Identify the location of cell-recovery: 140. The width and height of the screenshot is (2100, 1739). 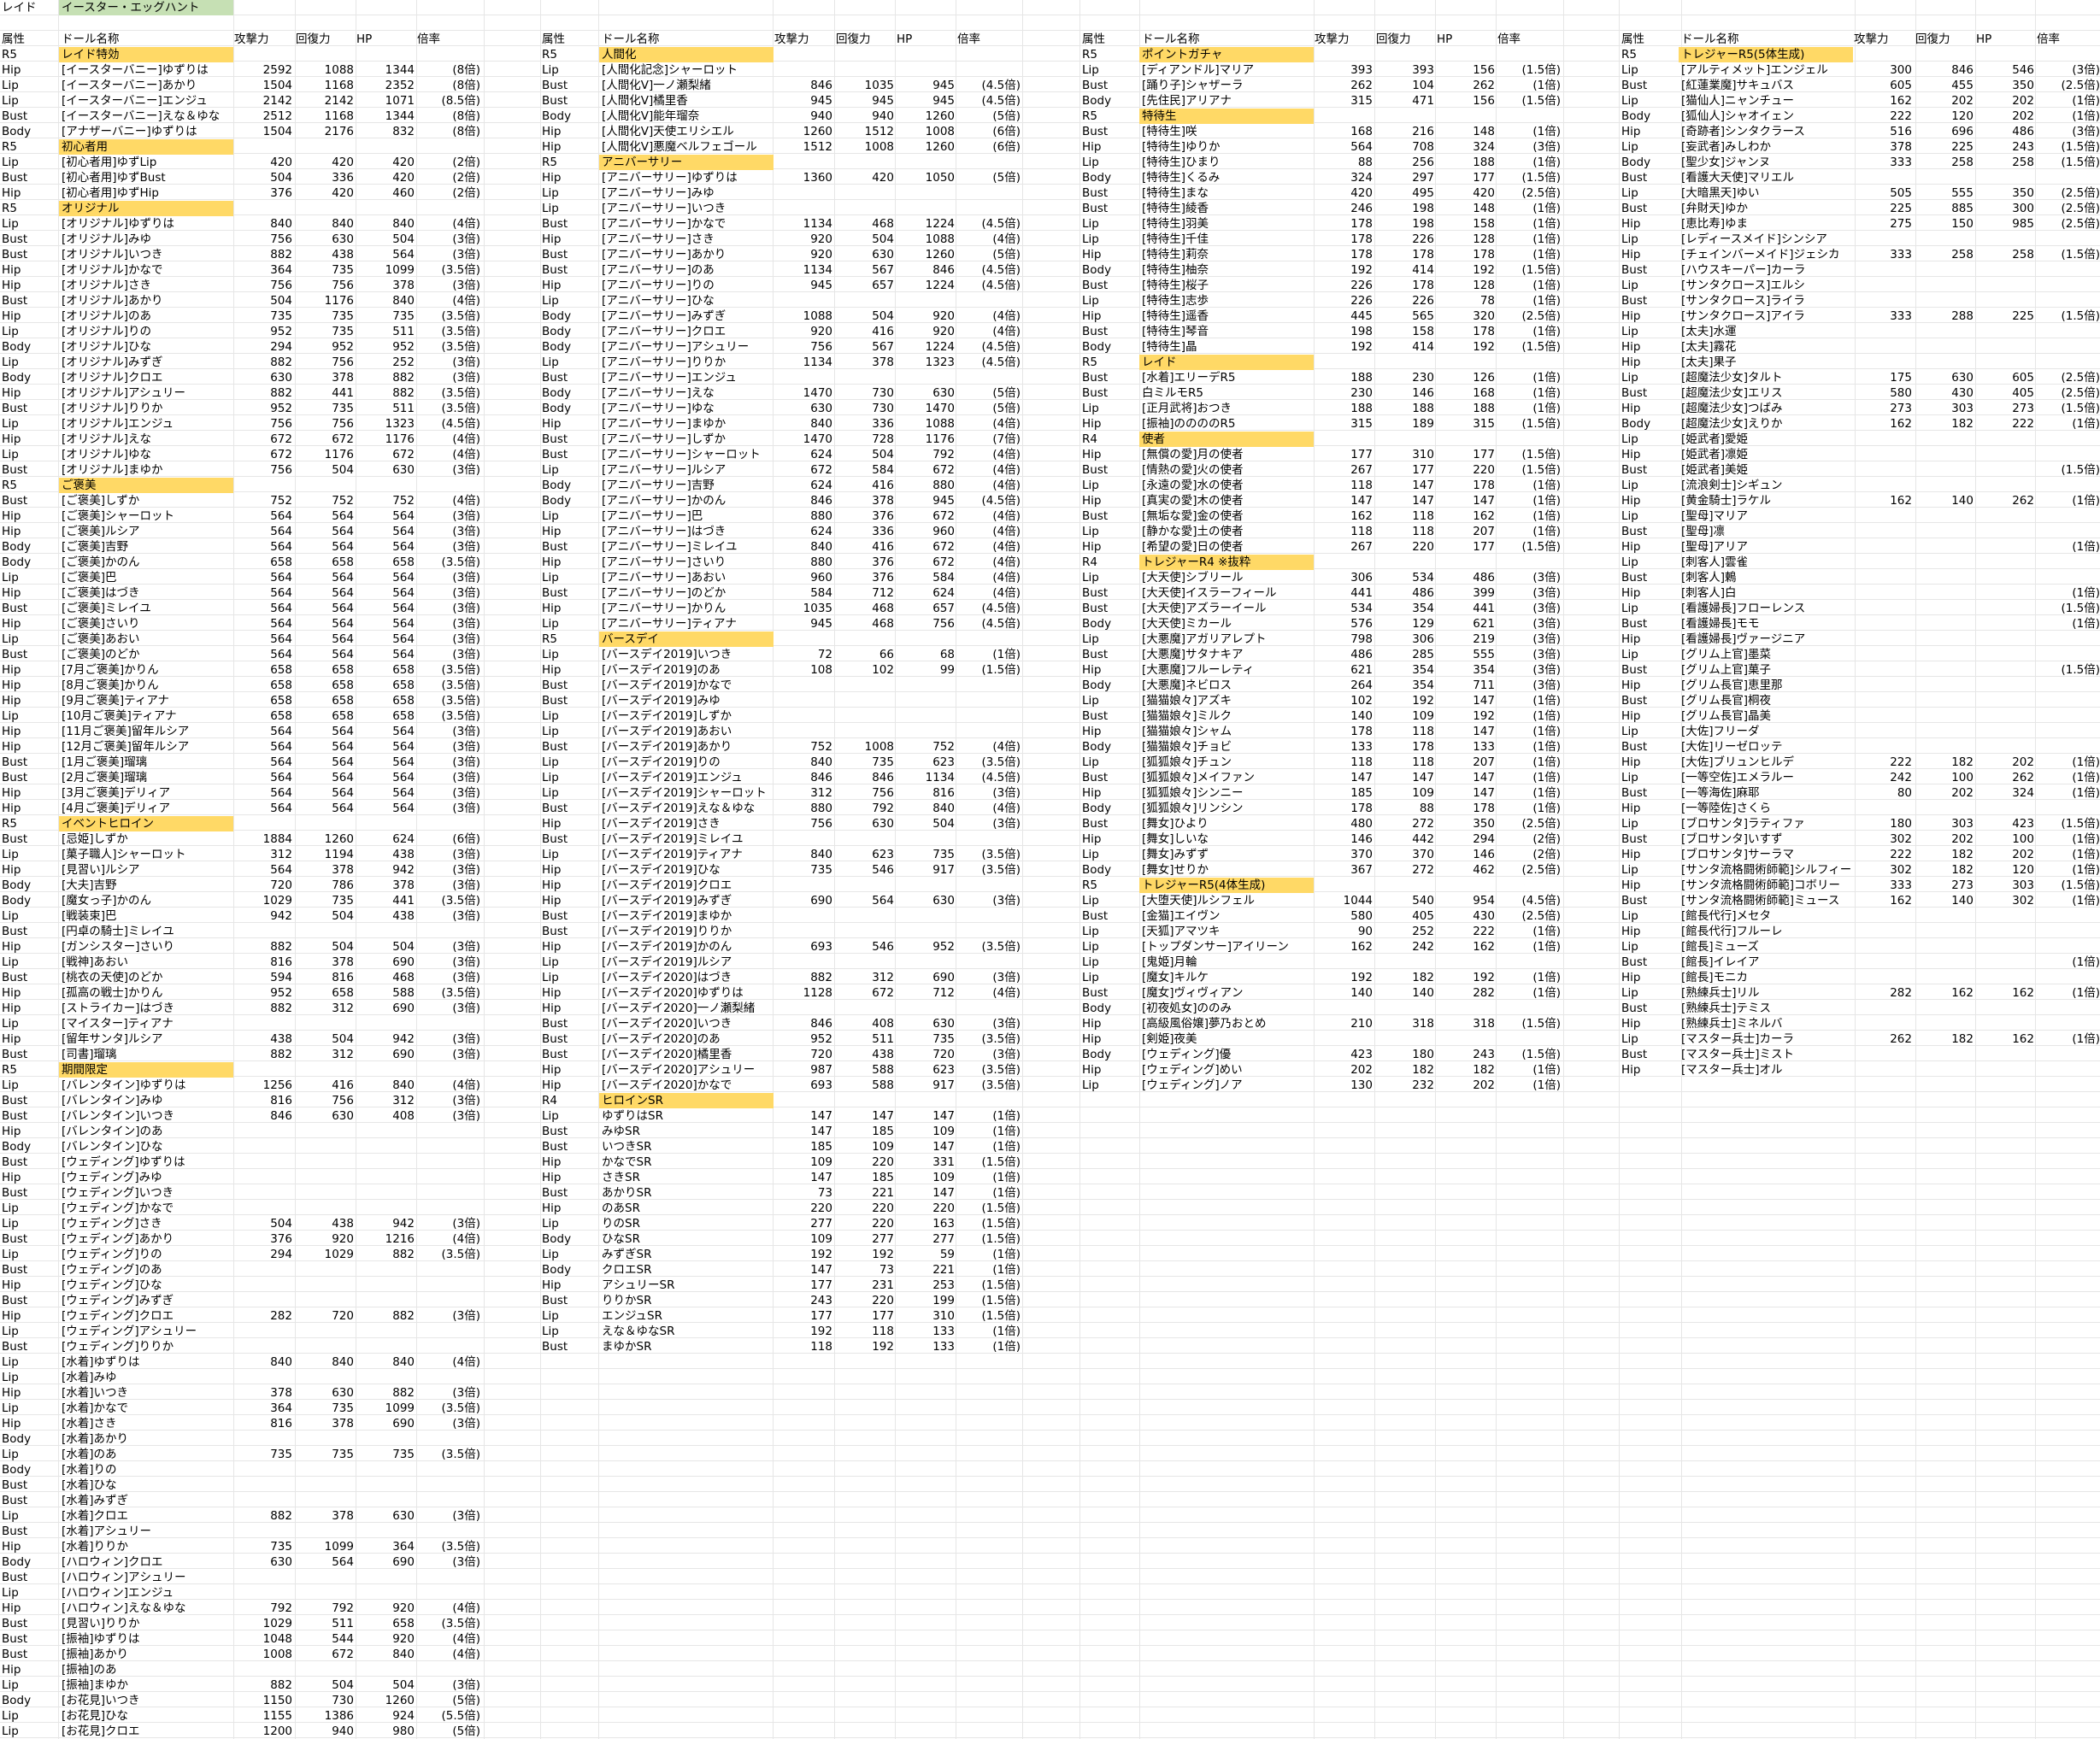
(1962, 901).